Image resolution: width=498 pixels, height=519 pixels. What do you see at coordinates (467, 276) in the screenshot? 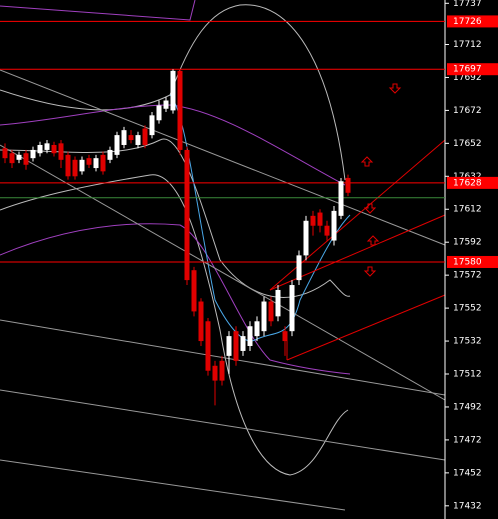
I see `y-tick-label: 17572` at bounding box center [467, 276].